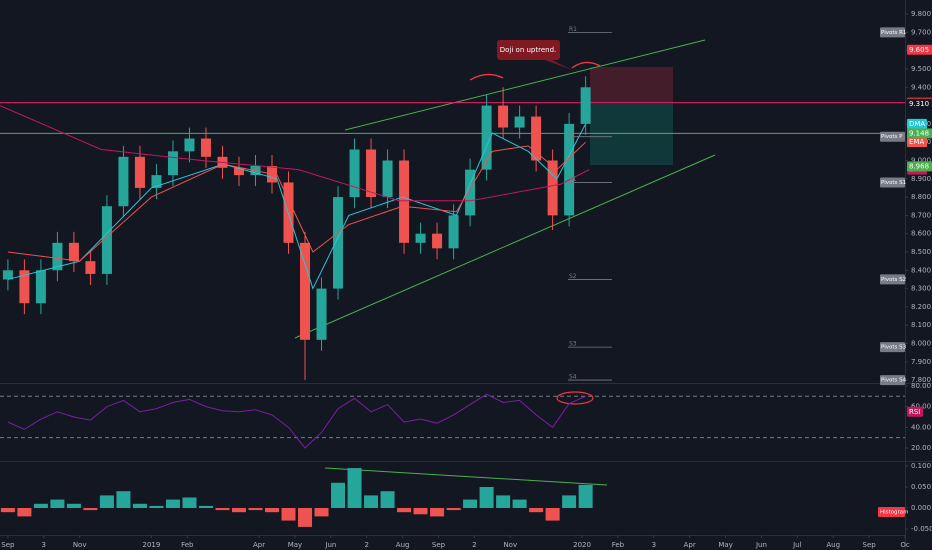  Describe the element at coordinates (892, 137) in the screenshot. I see `pivot-axis-label: Pivots P` at that location.